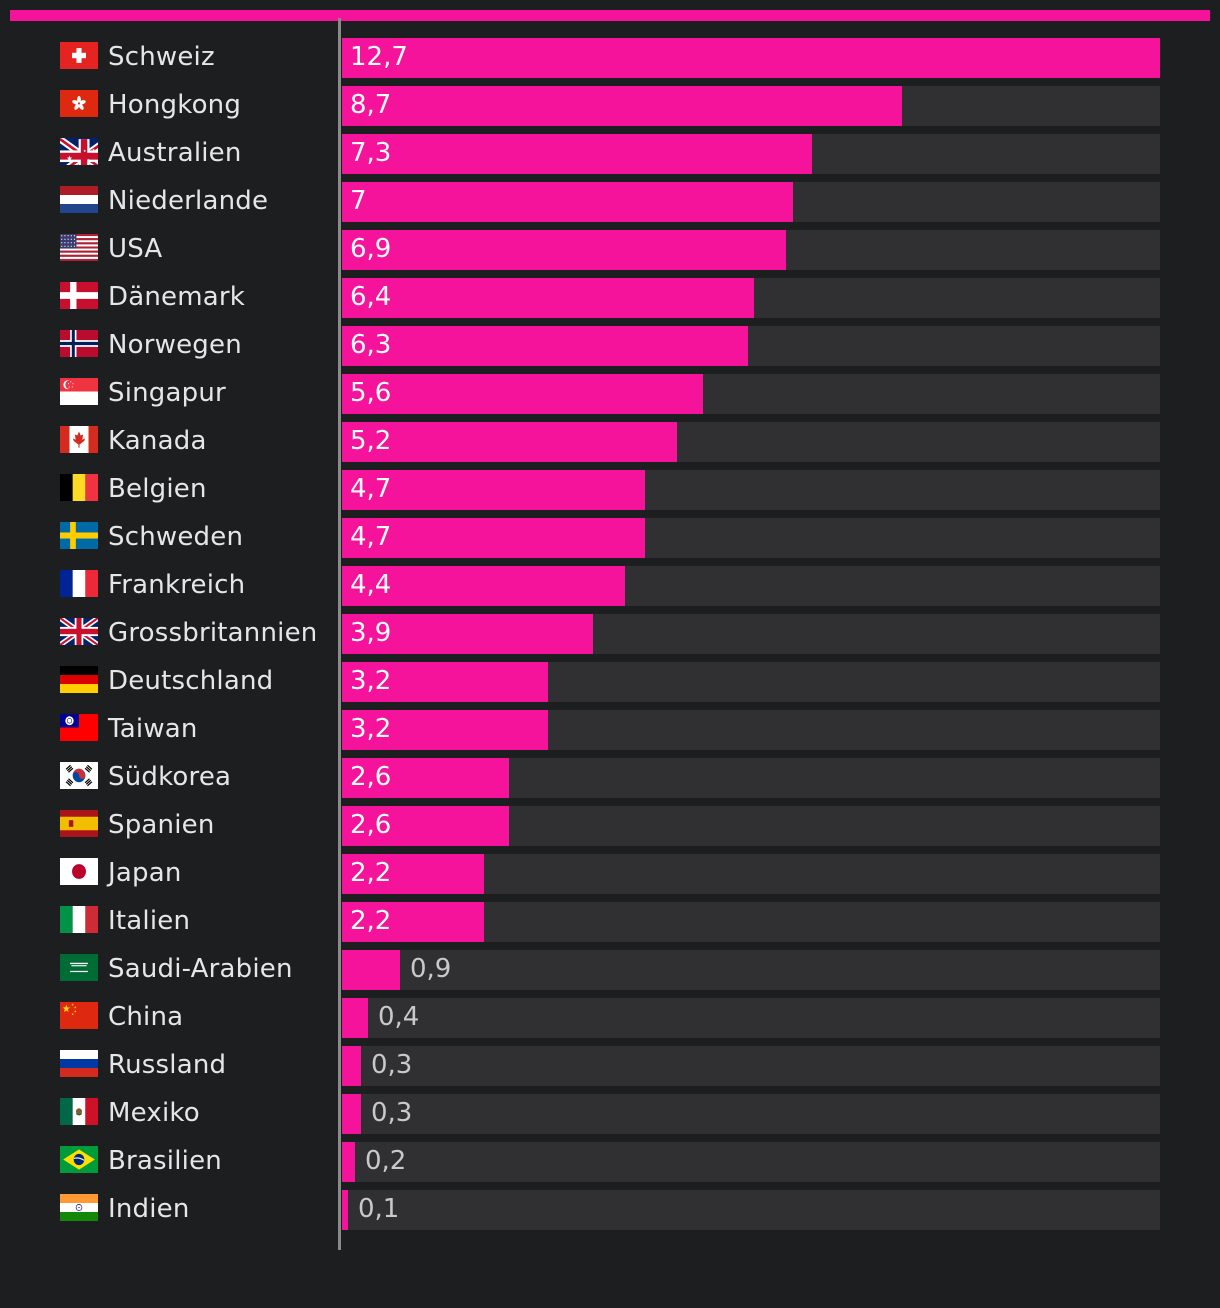 The image size is (1220, 1308). I want to click on category-label: Japan, so click(145, 873).